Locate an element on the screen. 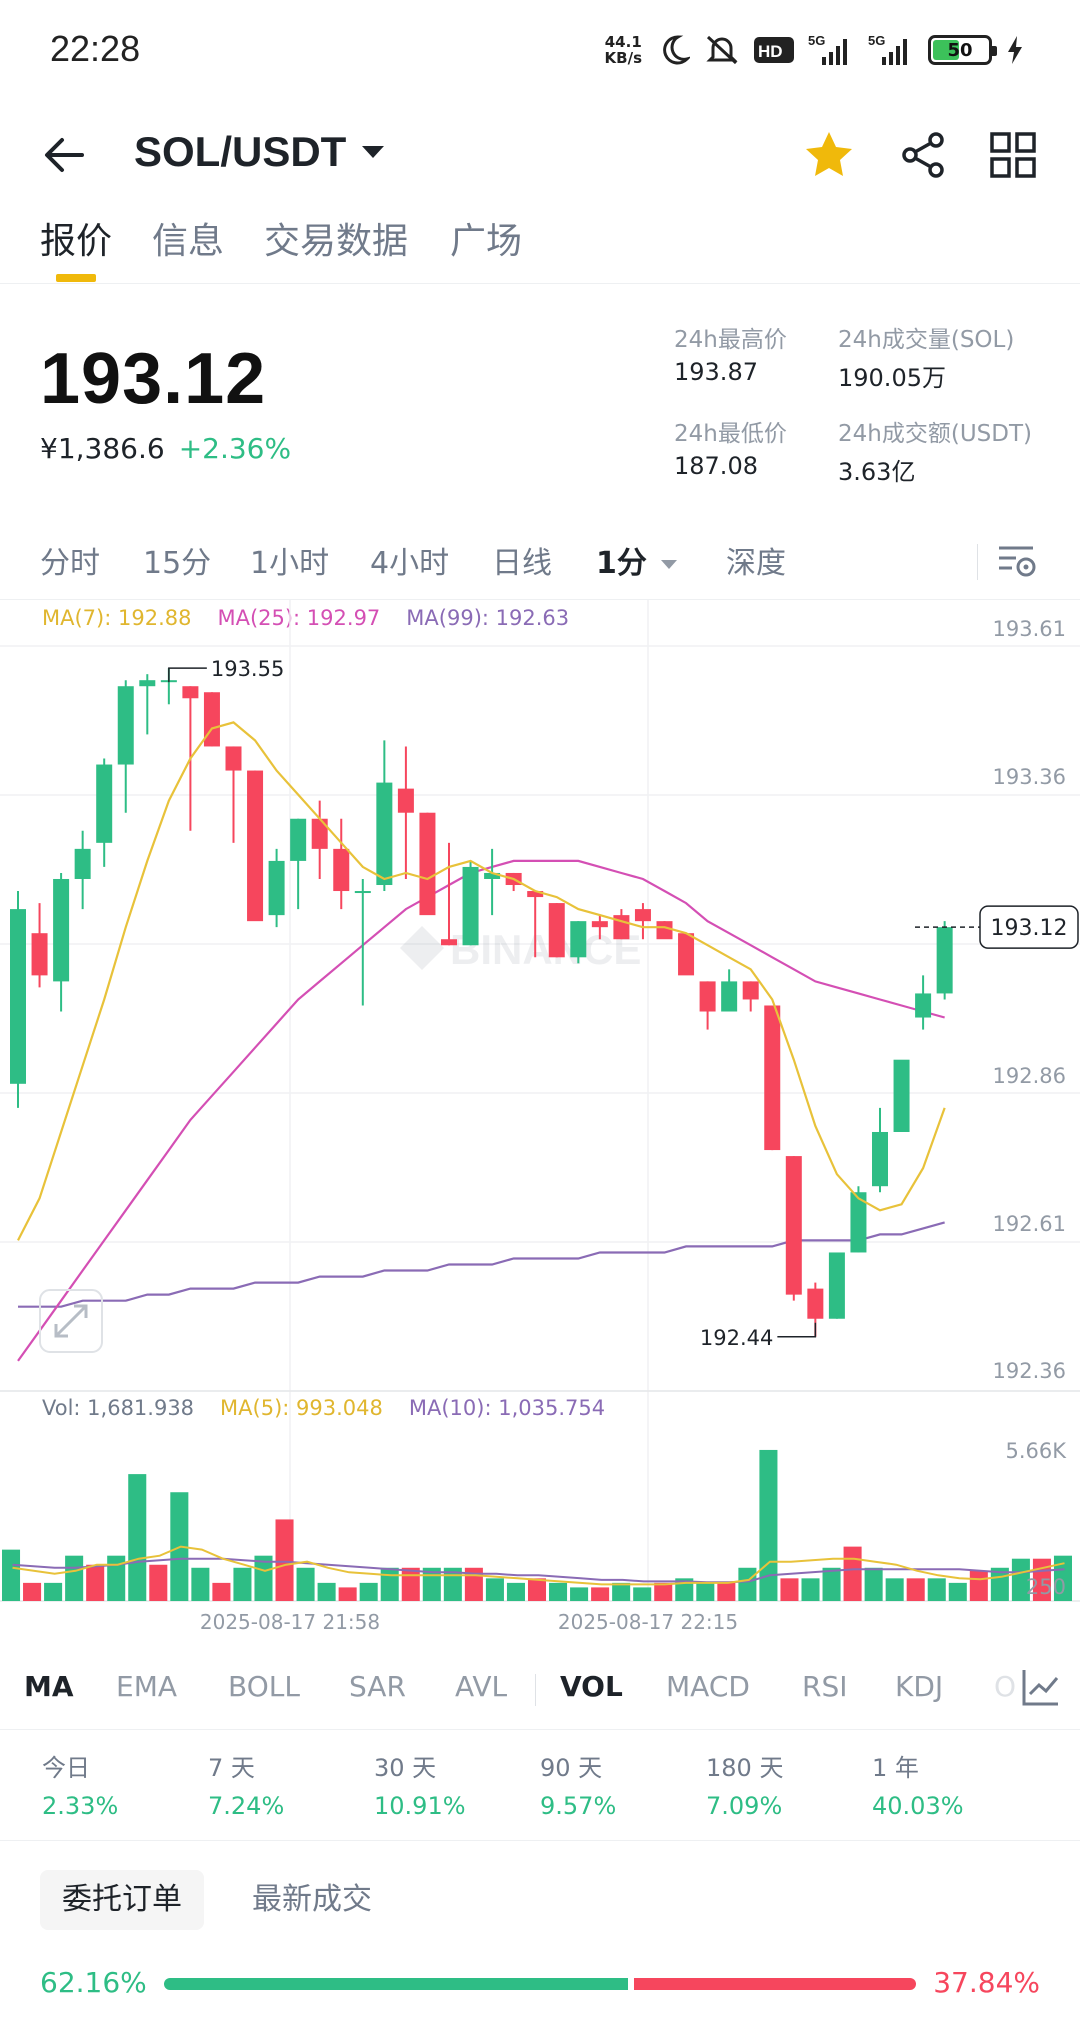 This screenshot has width=1080, height=2040. interval-depth: 深度 is located at coordinates (756, 563).